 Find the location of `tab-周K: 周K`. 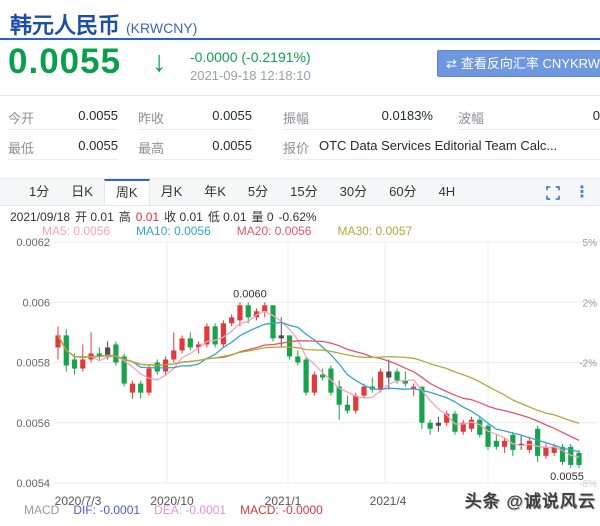

tab-周K: 周K is located at coordinates (126, 192).